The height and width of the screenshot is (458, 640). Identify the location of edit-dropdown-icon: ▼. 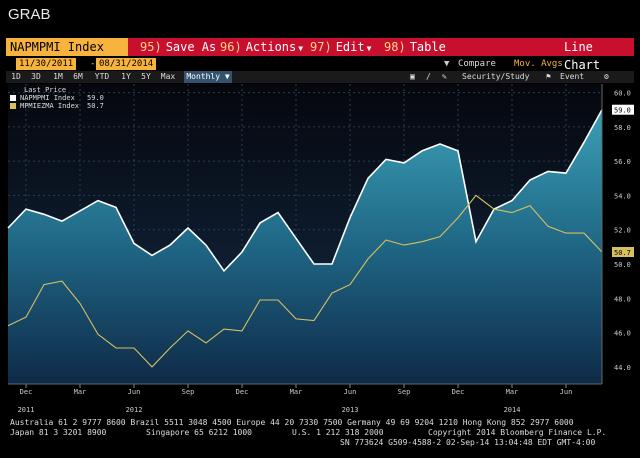
(369, 48).